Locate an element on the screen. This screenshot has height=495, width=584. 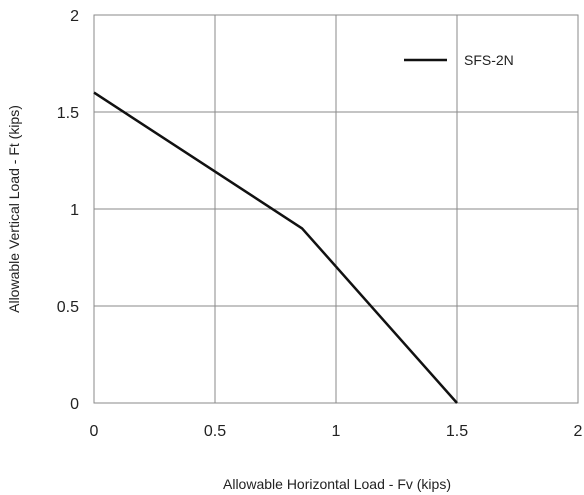
y-tick-label: 1.5 is located at coordinates (68, 113).